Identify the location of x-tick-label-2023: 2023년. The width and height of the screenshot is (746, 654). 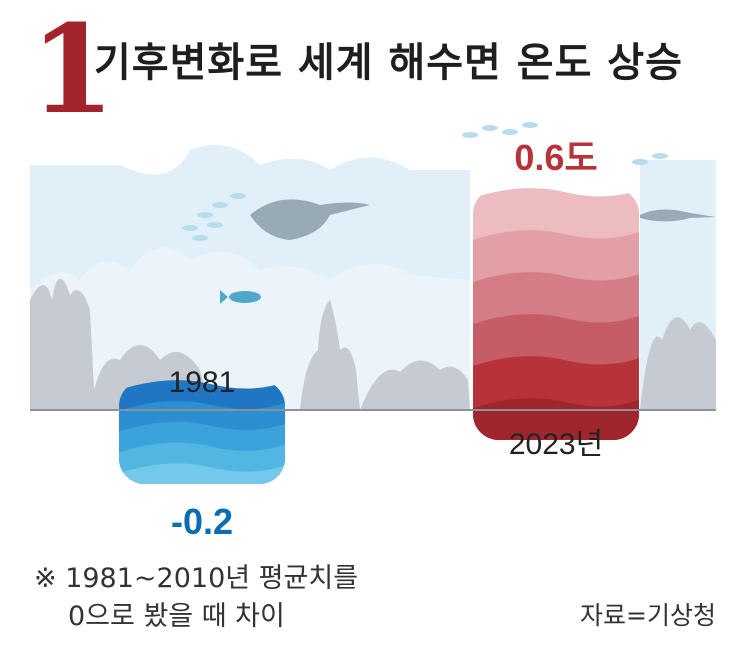
(556, 444).